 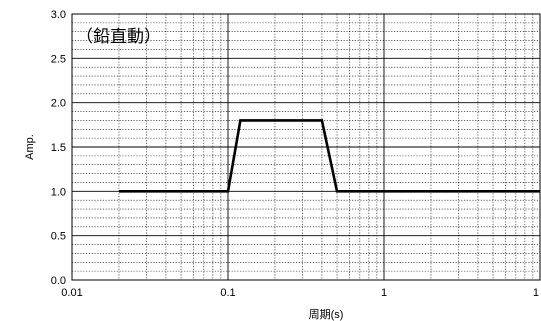 What do you see at coordinates (326, 314) in the screenshot?
I see `x-axis-label: 周期(s)` at bounding box center [326, 314].